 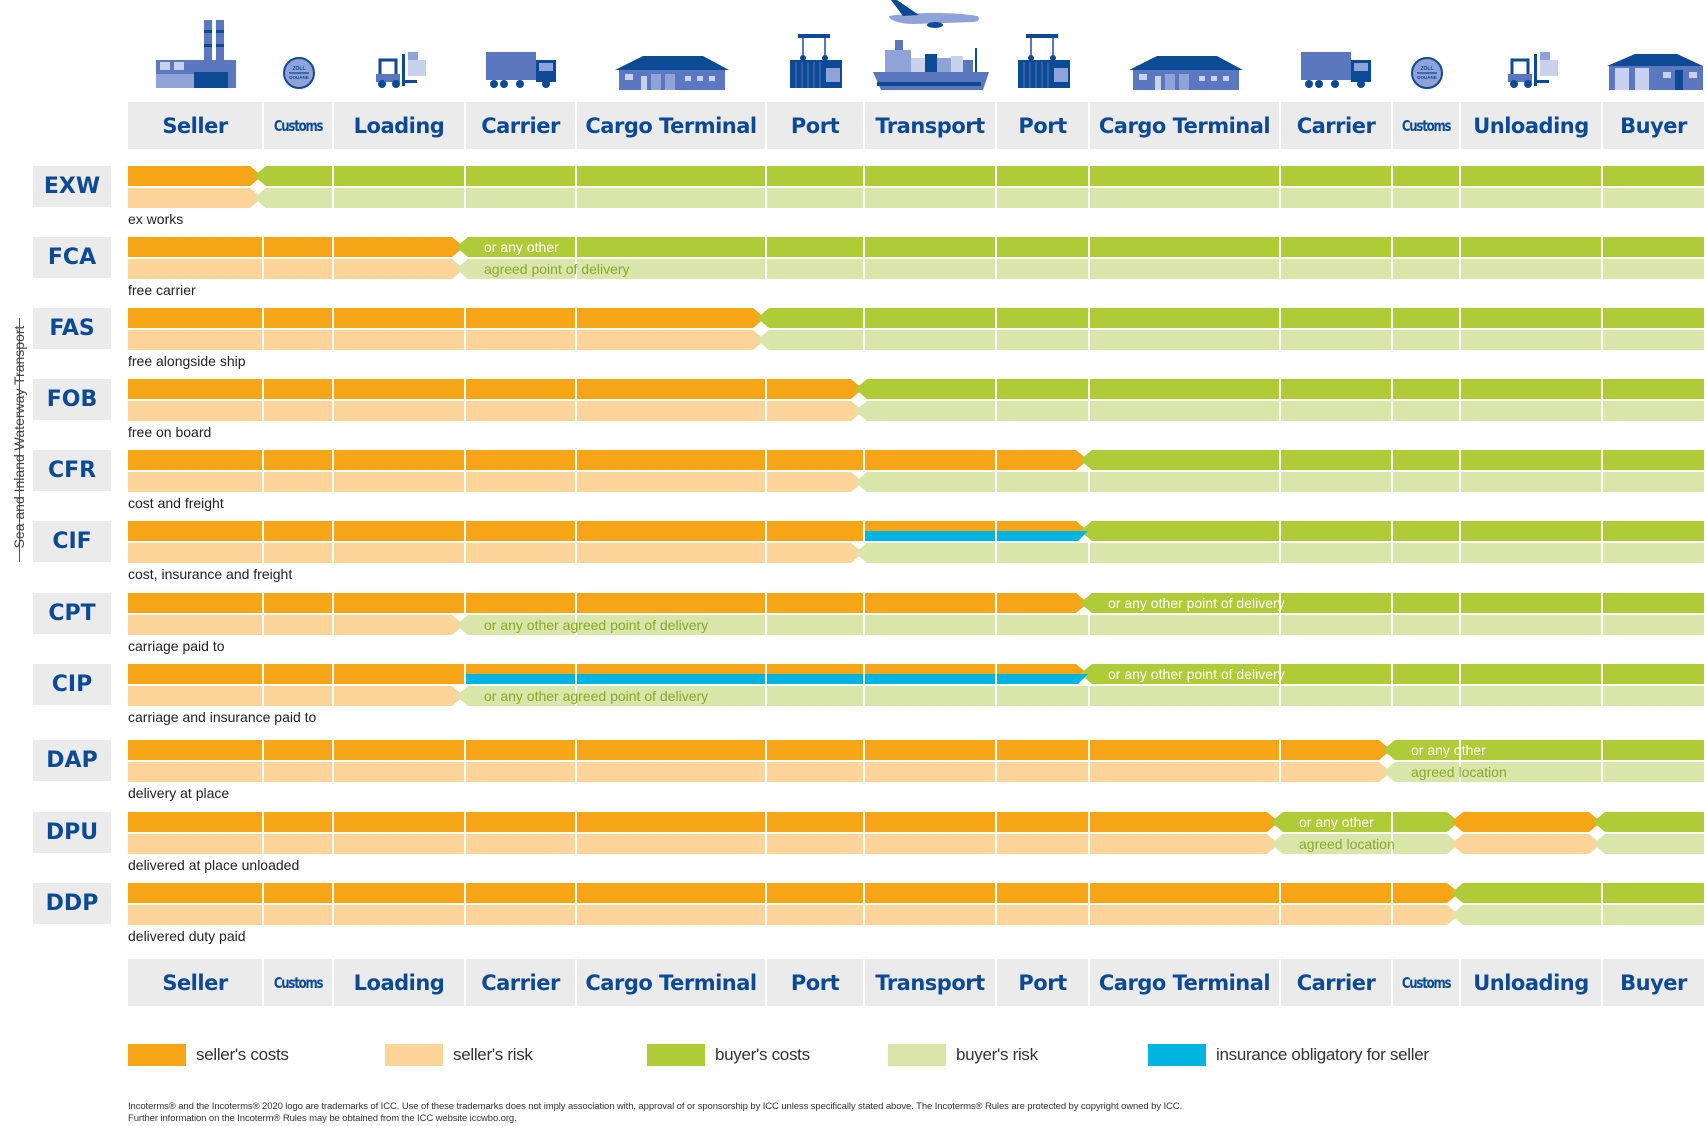 I want to click on port-crane-icon, so click(x=1043, y=50).